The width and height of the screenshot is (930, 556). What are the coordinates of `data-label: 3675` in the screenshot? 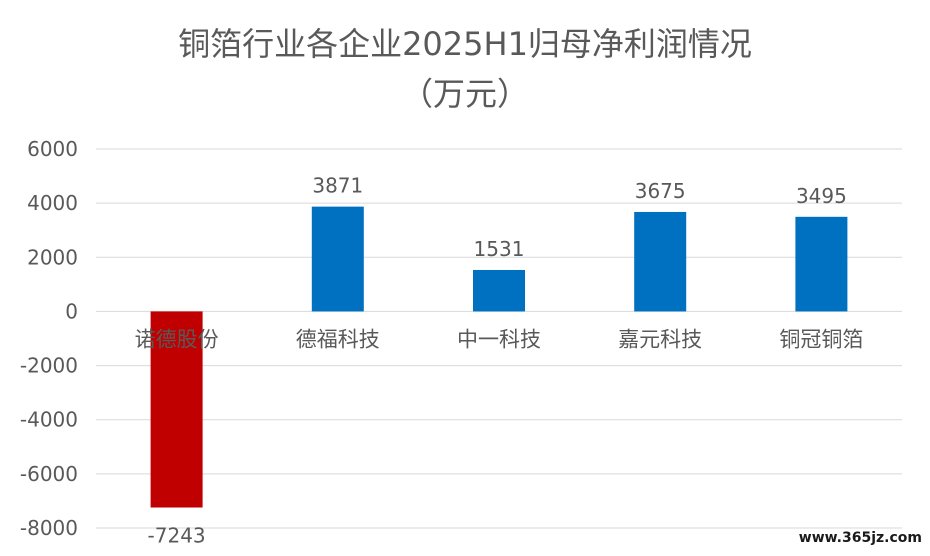 It's located at (660, 191).